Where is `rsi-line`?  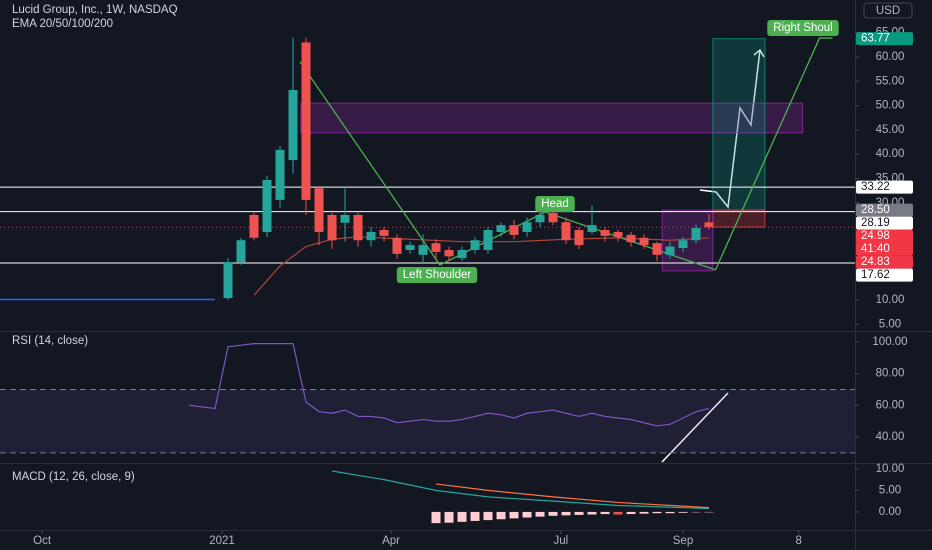
rsi-line is located at coordinates (449, 385).